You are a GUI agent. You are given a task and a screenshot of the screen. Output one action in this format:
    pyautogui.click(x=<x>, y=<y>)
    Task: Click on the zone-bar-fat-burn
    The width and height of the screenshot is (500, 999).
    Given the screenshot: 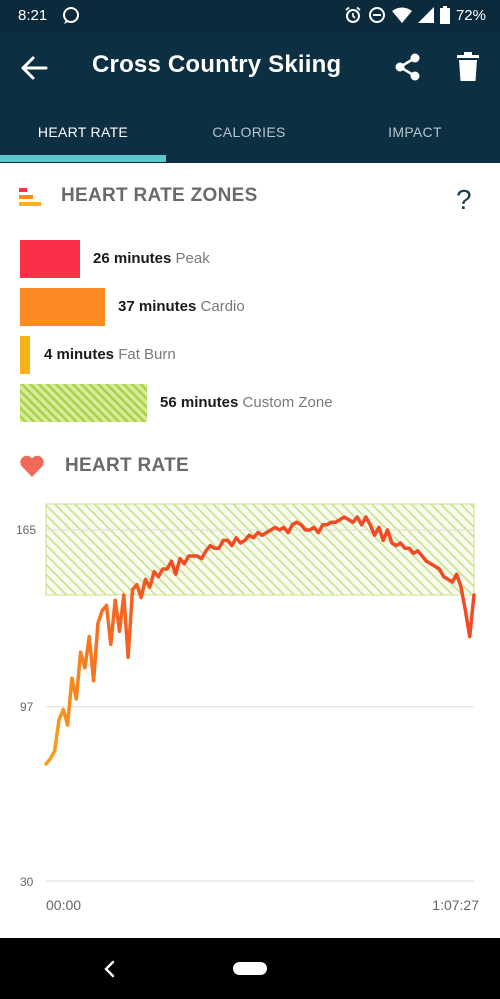 What is the action you would take?
    pyautogui.click(x=25, y=355)
    